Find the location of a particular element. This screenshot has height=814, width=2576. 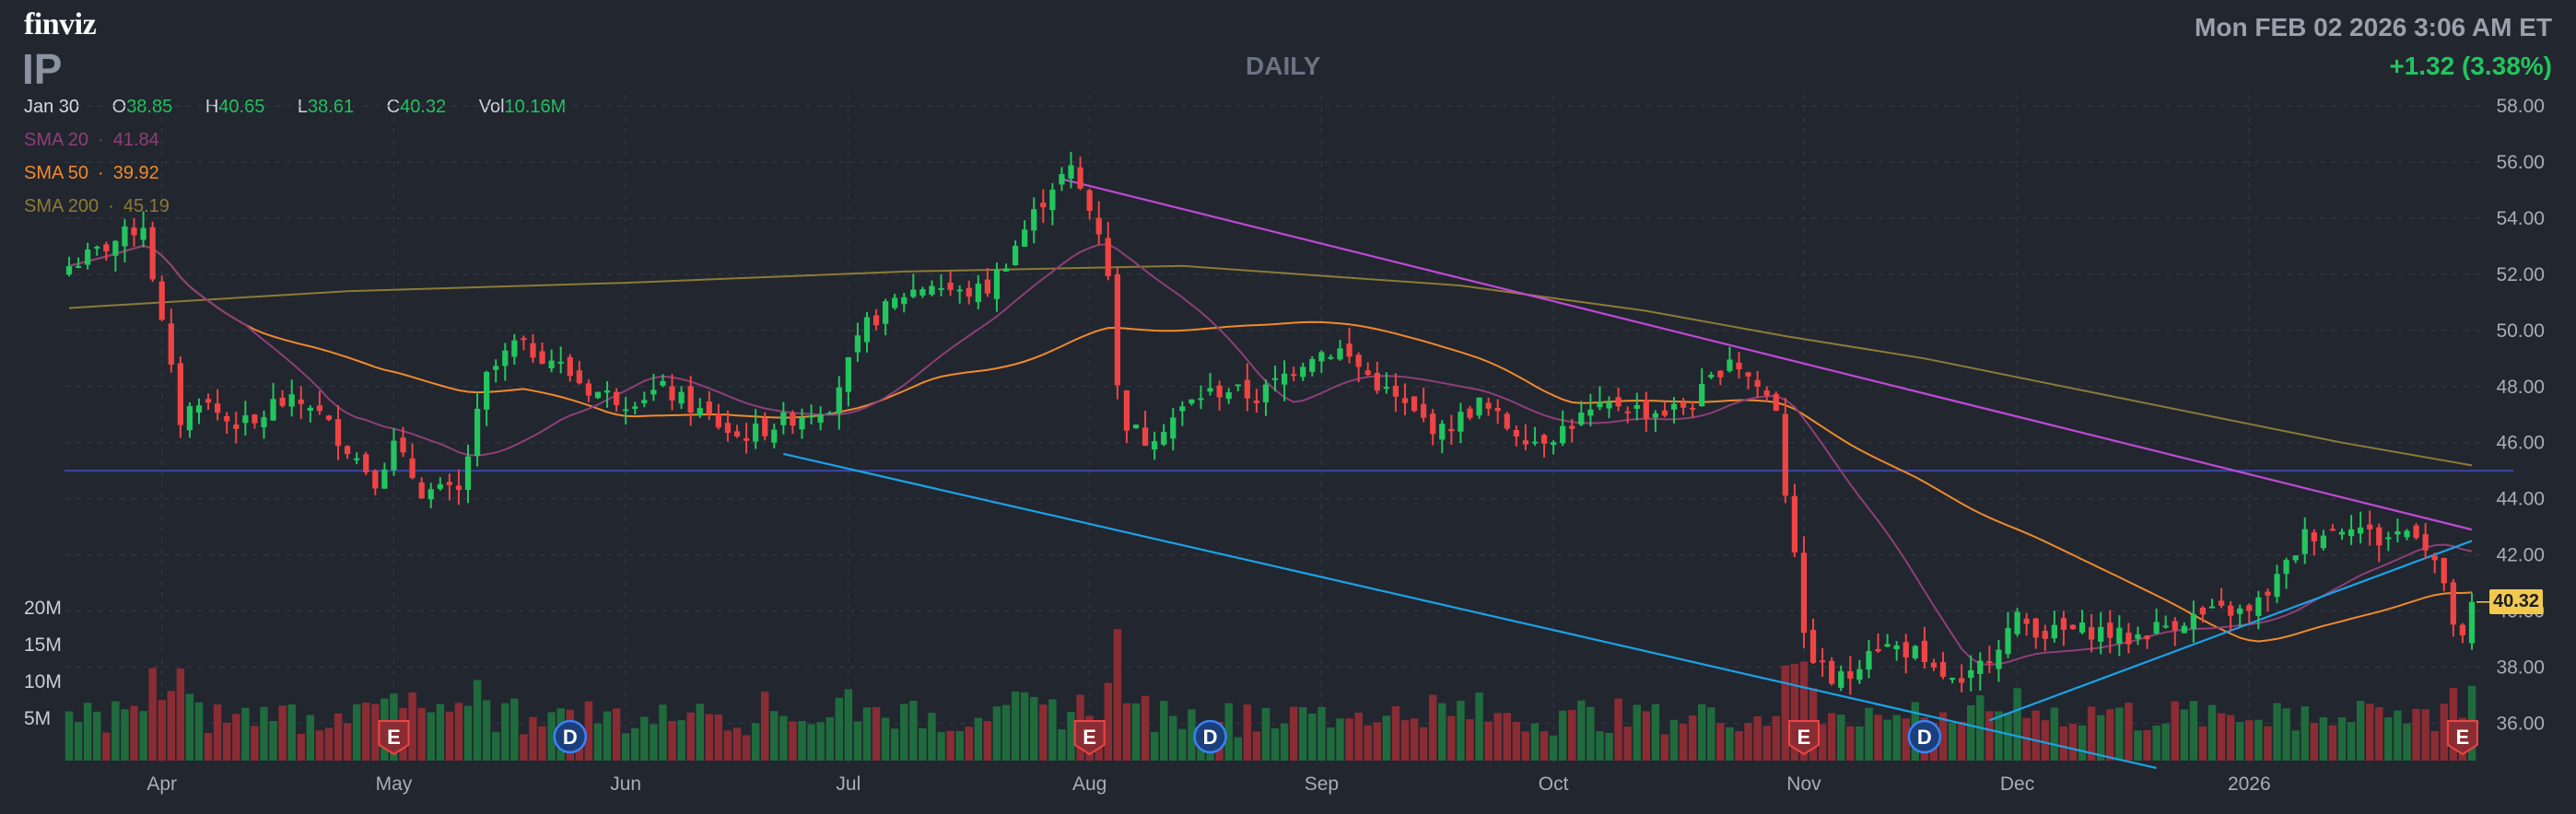

ohlc-date: Jan 30 is located at coordinates (52, 107).